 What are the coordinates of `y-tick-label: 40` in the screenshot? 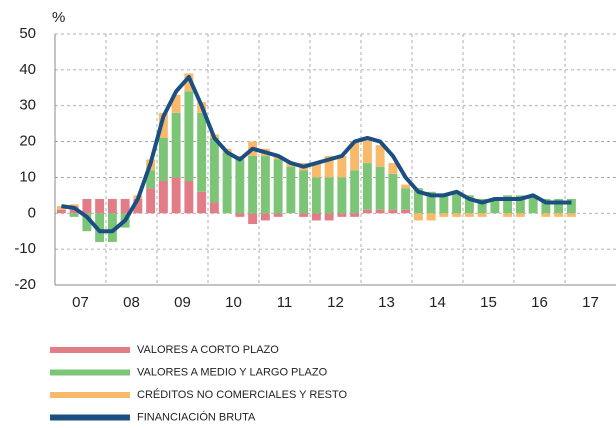 It's located at (27, 69).